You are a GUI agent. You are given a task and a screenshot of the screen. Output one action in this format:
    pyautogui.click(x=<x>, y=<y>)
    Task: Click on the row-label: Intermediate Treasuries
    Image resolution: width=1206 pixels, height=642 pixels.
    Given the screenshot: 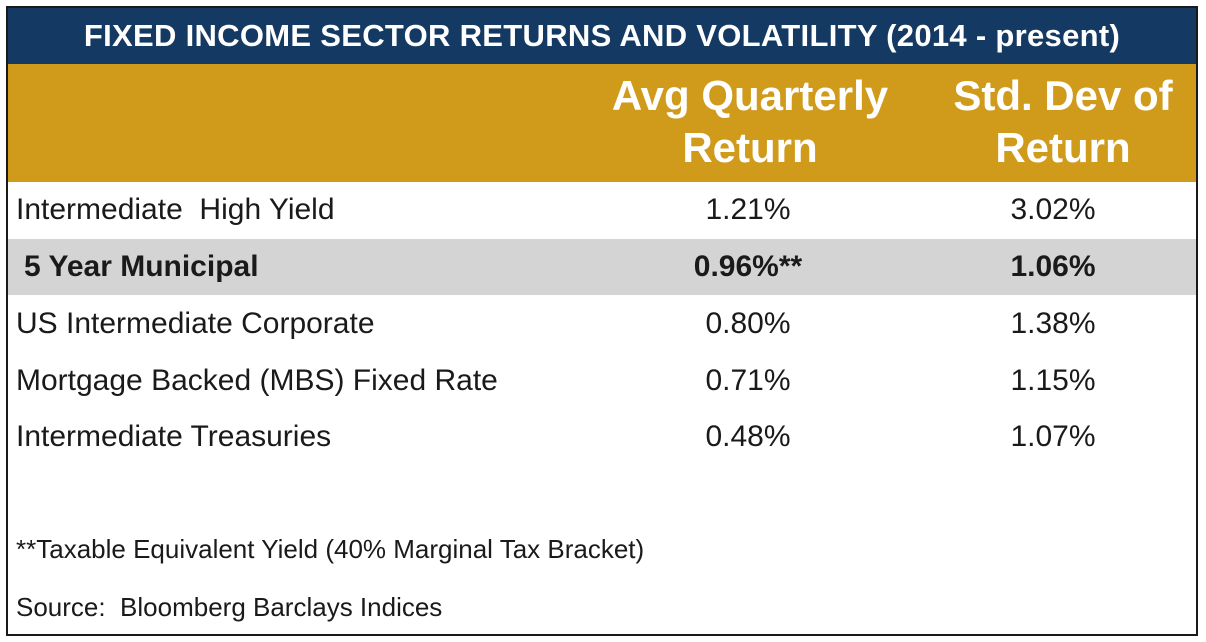 What is the action you would take?
    pyautogui.click(x=174, y=436)
    